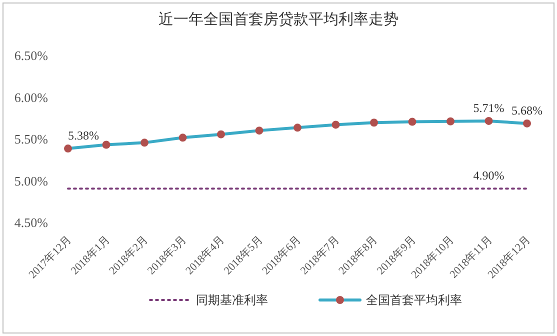  What do you see at coordinates (488, 107) in the screenshot?
I see `data-label: 5.71%` at bounding box center [488, 107].